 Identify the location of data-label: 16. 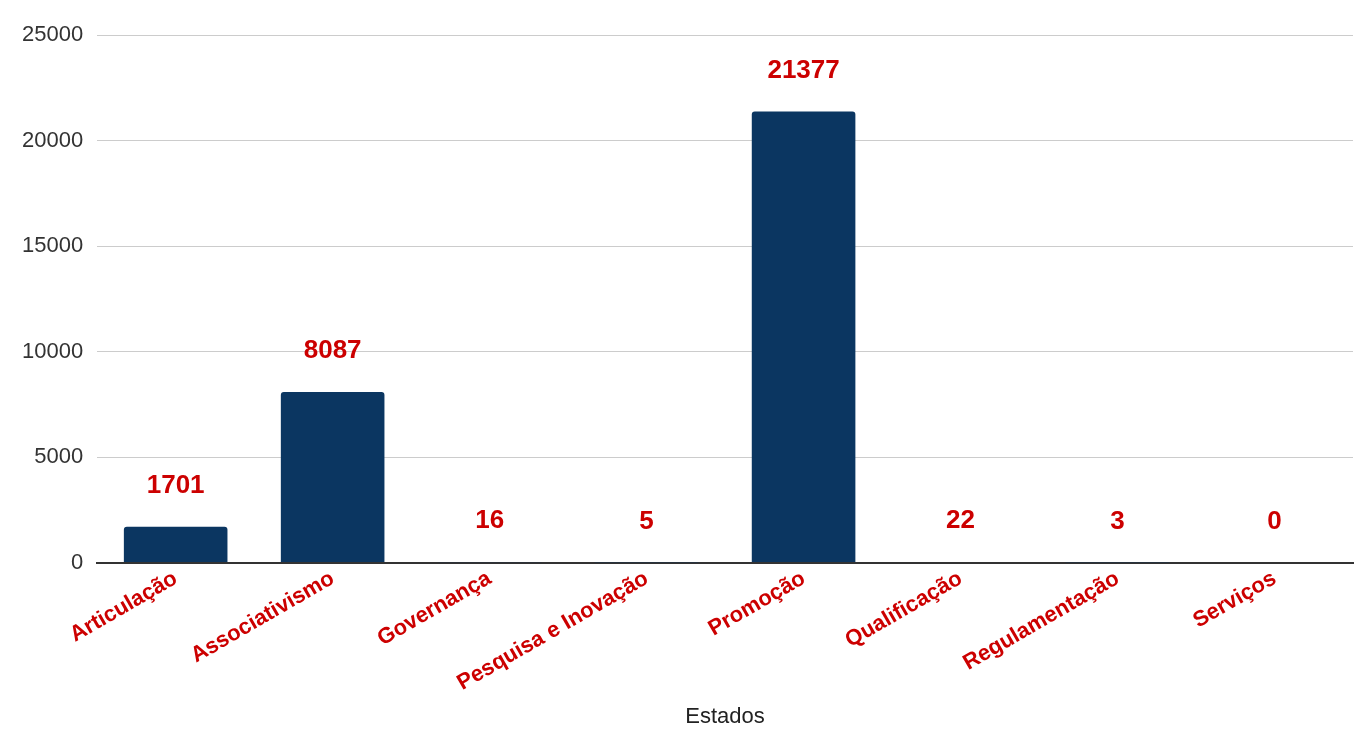
(490, 519).